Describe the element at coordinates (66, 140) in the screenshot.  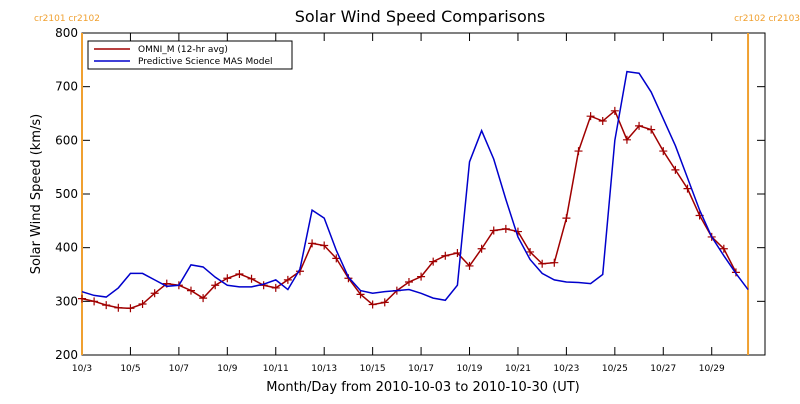
I see `y-tick-label: 600` at that location.